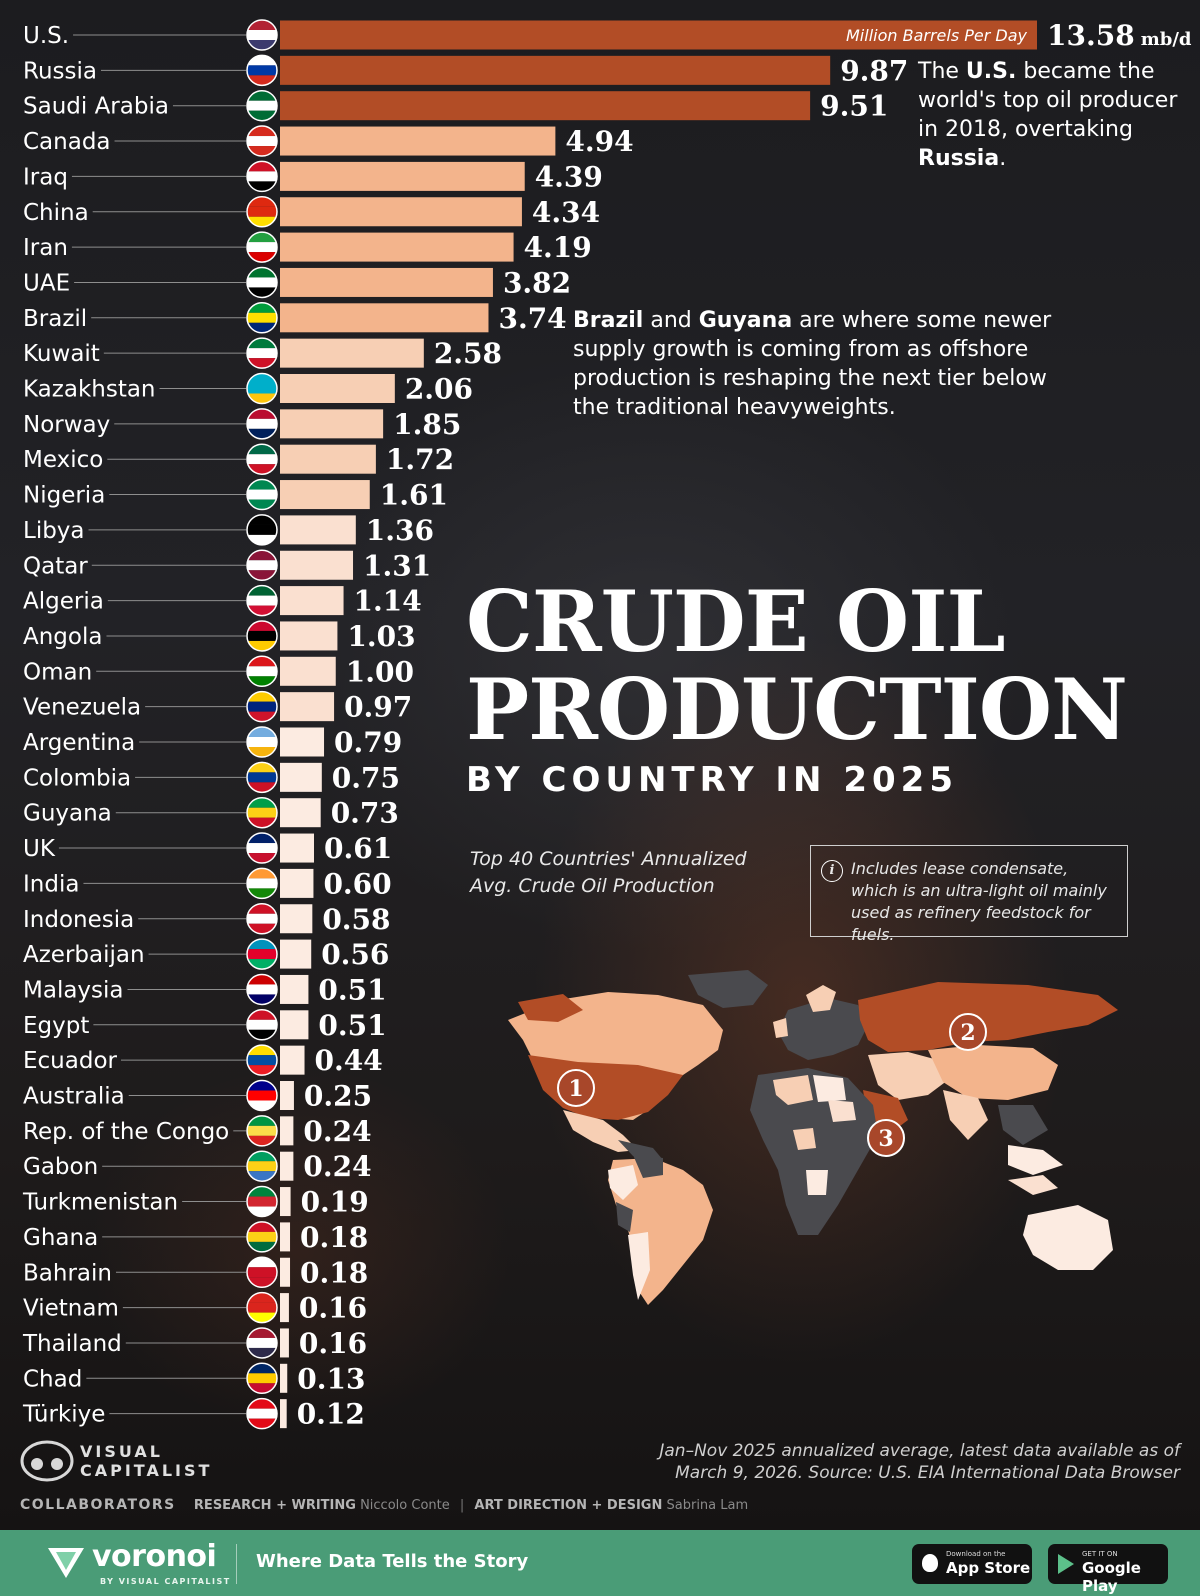  Describe the element at coordinates (219, 636) in the screenshot. I see `chart-row-angola: Angola 1.03` at that location.